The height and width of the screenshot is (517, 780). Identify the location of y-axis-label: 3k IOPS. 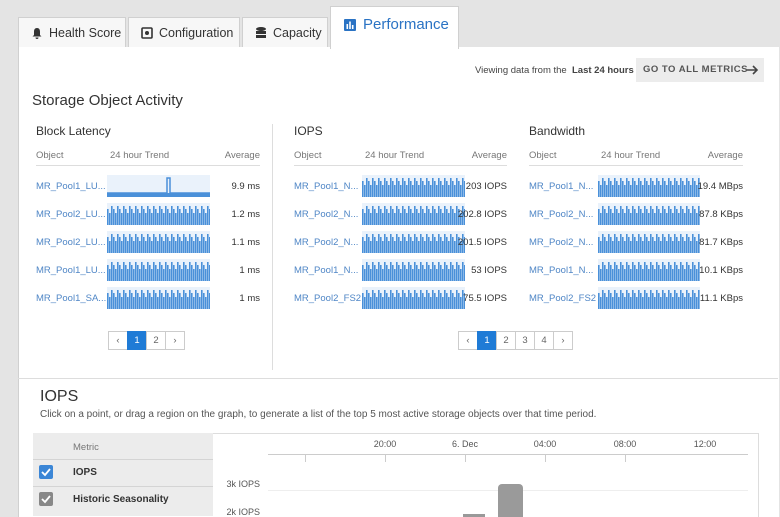
(243, 484).